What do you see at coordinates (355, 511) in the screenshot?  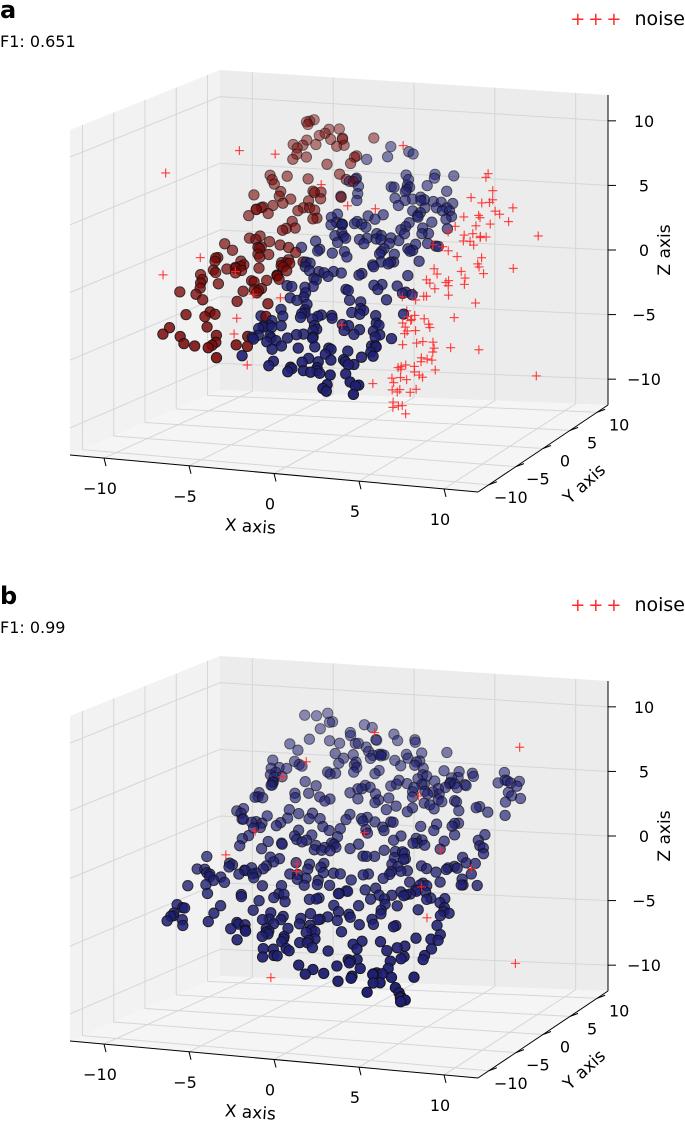 I see `x-tick-label: 5` at bounding box center [355, 511].